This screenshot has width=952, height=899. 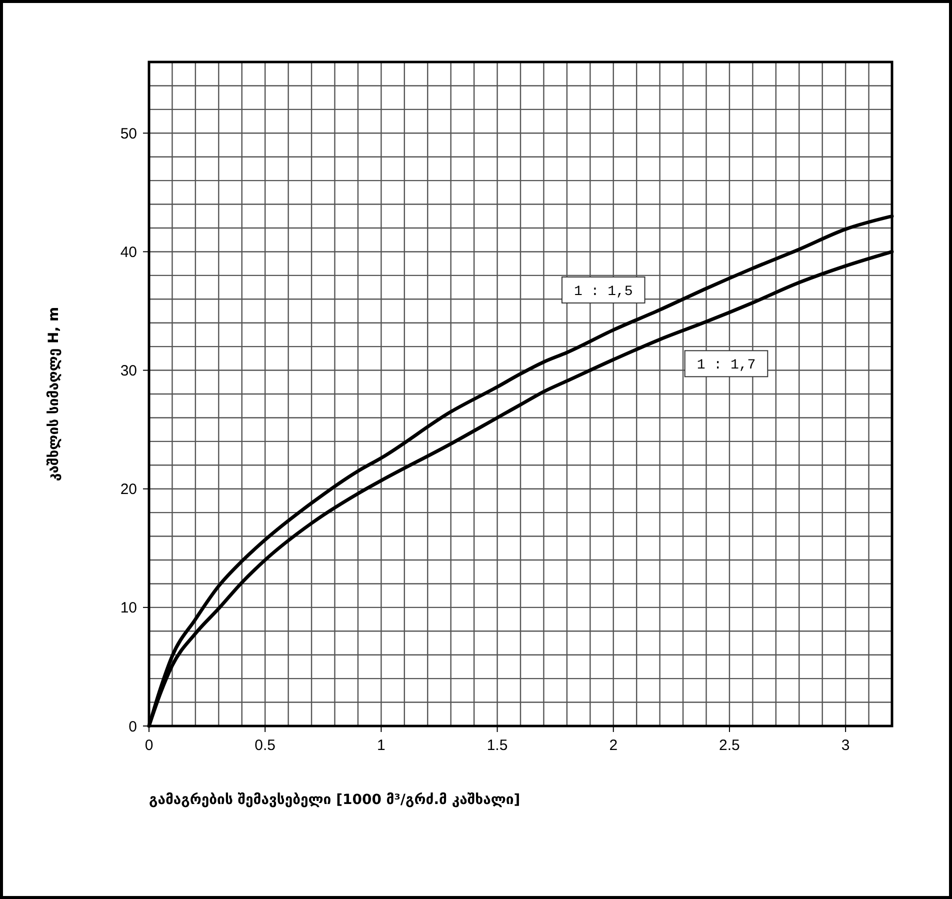 I want to click on x-tick-label: 0, so click(x=149, y=745).